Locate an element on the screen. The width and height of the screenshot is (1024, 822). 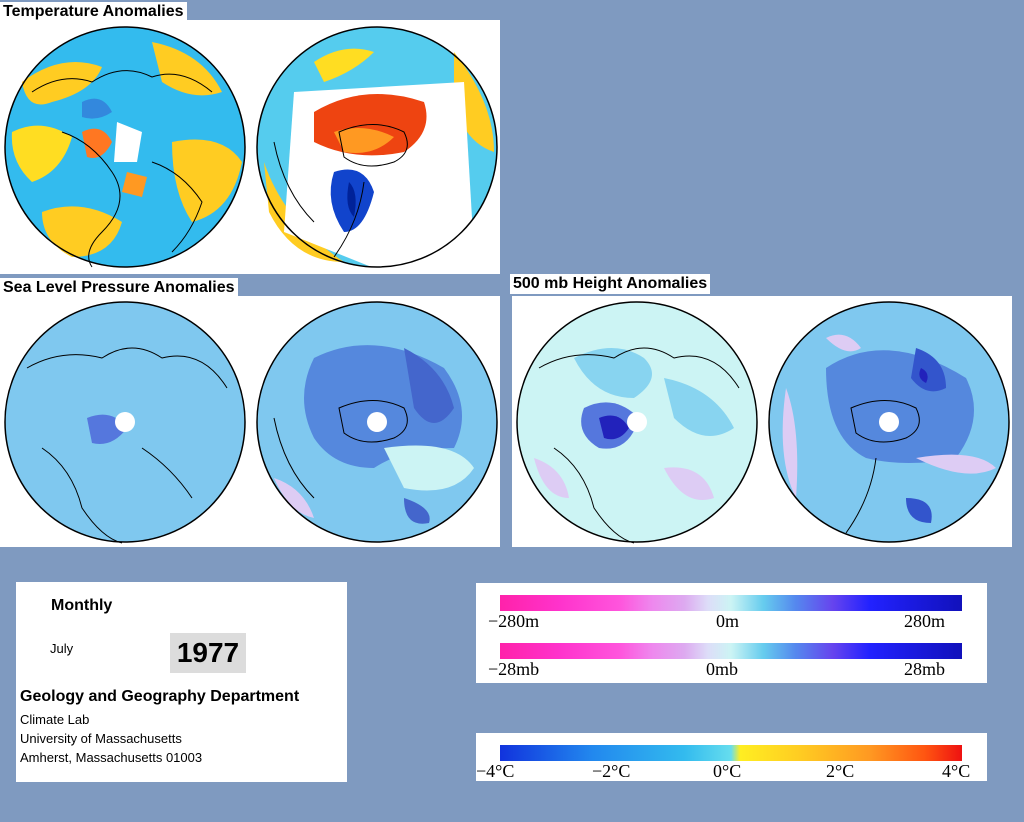
anomaly-legend: −280m 0m 280m −28mb 0mb 28mb is located at coordinates (731, 633).